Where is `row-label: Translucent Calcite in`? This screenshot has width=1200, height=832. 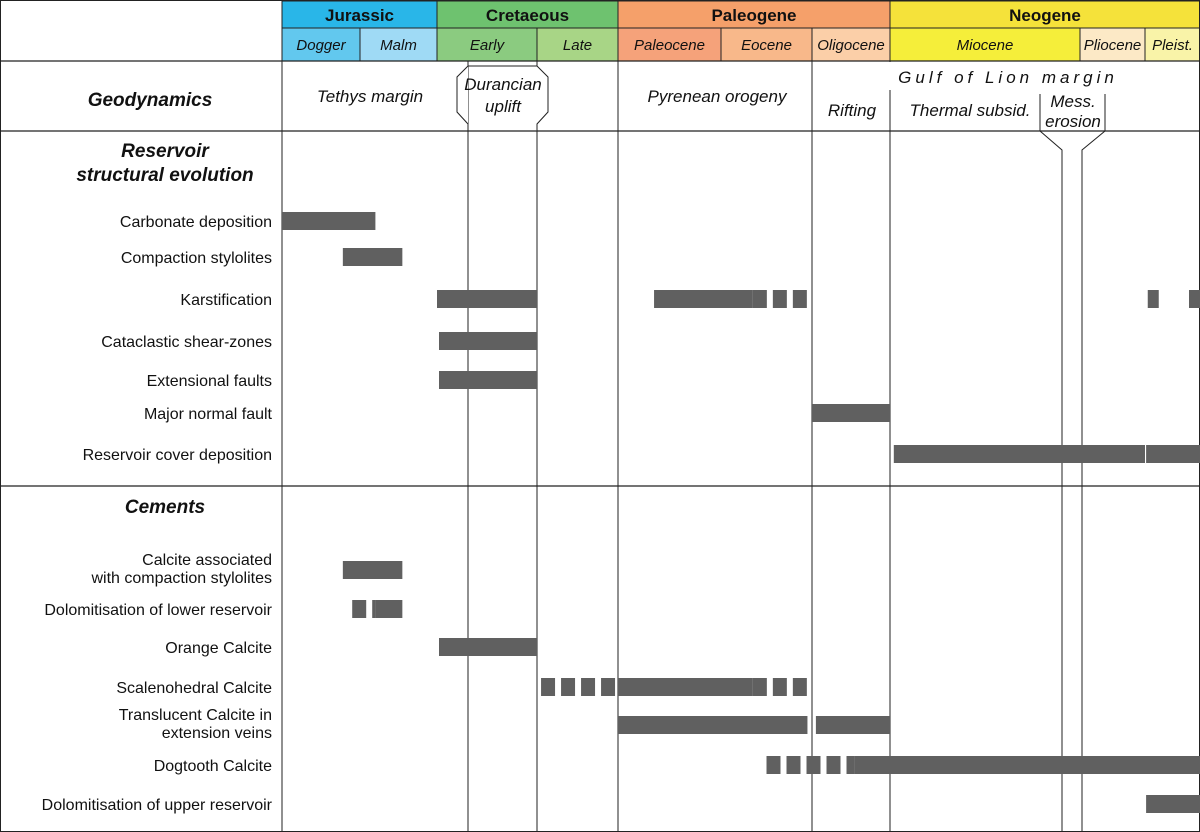
row-label: Translucent Calcite in is located at coordinates (195, 715).